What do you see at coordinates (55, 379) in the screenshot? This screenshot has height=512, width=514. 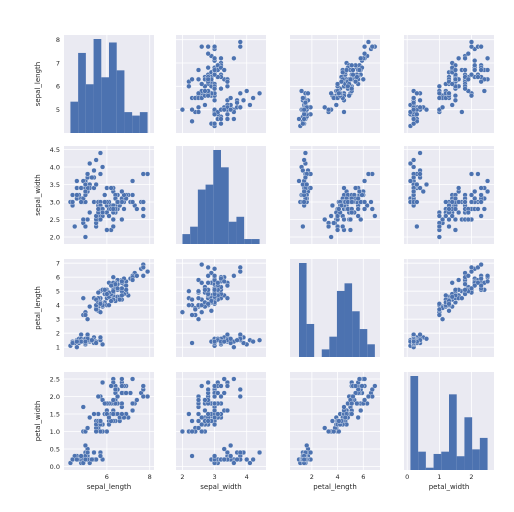 I see `y-tick-label: 2.5` at bounding box center [55, 379].